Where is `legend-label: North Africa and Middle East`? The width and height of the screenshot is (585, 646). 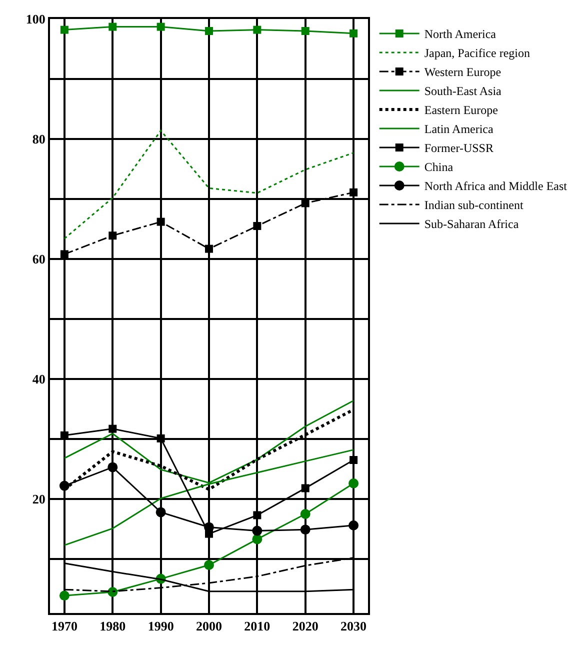 legend-label: North Africa and Middle East is located at coordinates (496, 186).